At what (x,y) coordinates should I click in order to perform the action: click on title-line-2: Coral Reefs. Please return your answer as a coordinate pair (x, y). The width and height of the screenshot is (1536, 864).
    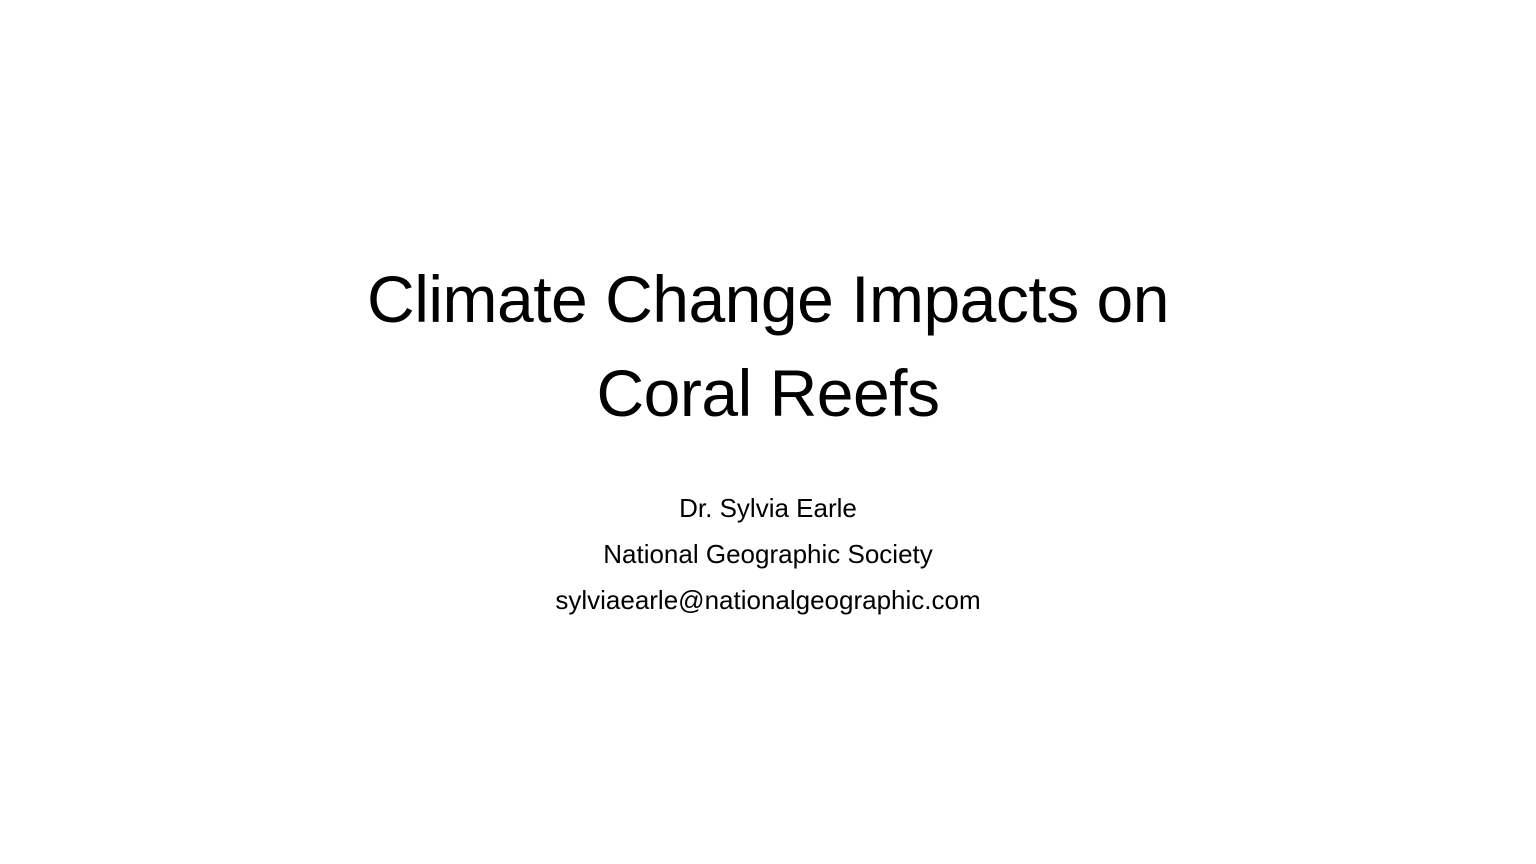
    Looking at the image, I should click on (768, 393).